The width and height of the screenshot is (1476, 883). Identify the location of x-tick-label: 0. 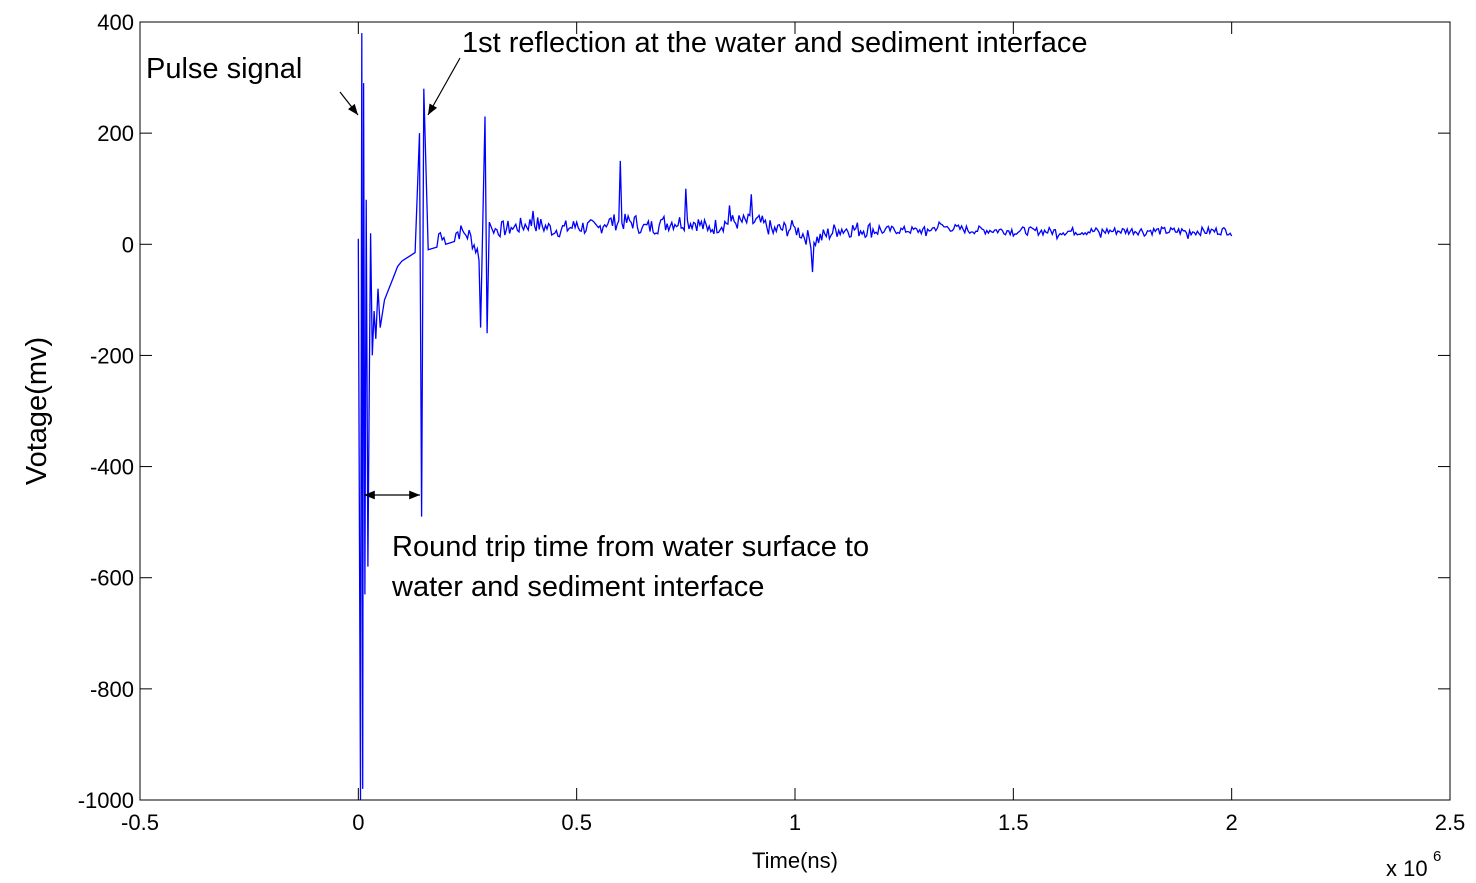
(358, 822).